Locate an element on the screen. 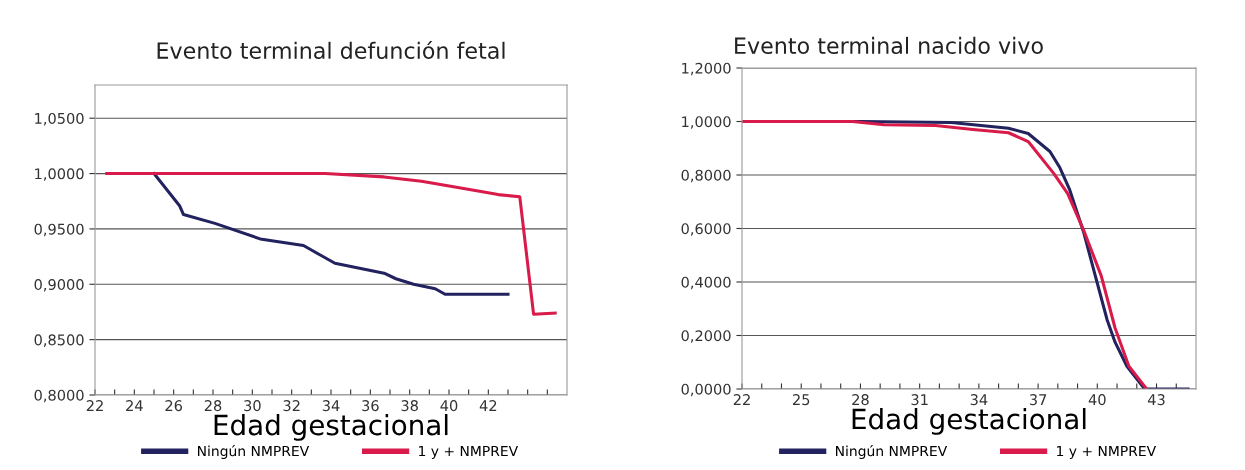  x-tick-label: 36 is located at coordinates (370, 406).